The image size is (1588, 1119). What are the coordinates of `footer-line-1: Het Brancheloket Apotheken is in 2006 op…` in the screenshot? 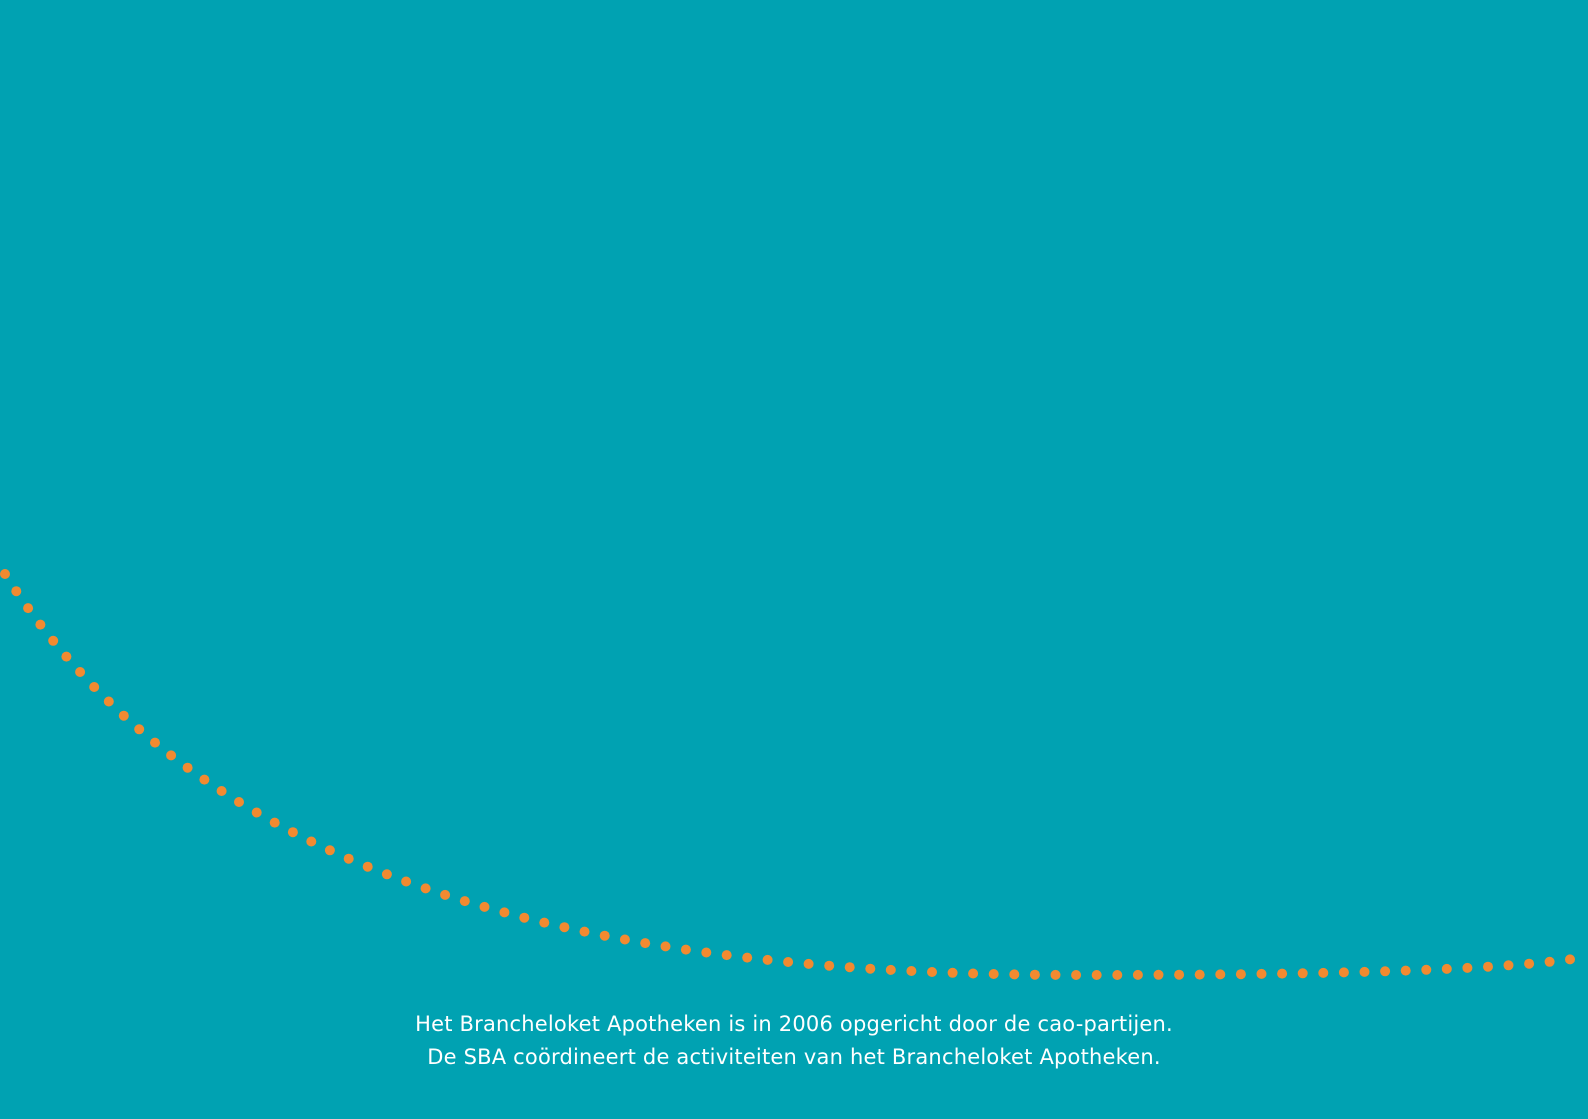 It's located at (794, 1024).